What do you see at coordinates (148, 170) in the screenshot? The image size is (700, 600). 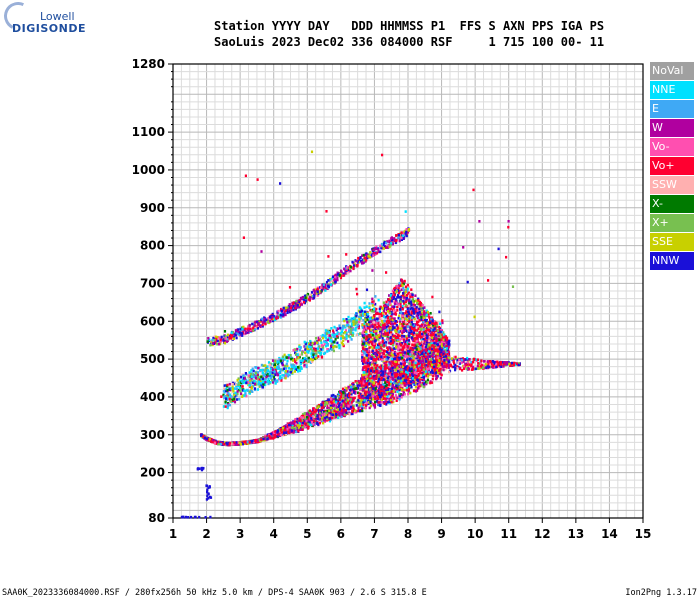 I see `y-tick-label: 1000` at bounding box center [148, 170].